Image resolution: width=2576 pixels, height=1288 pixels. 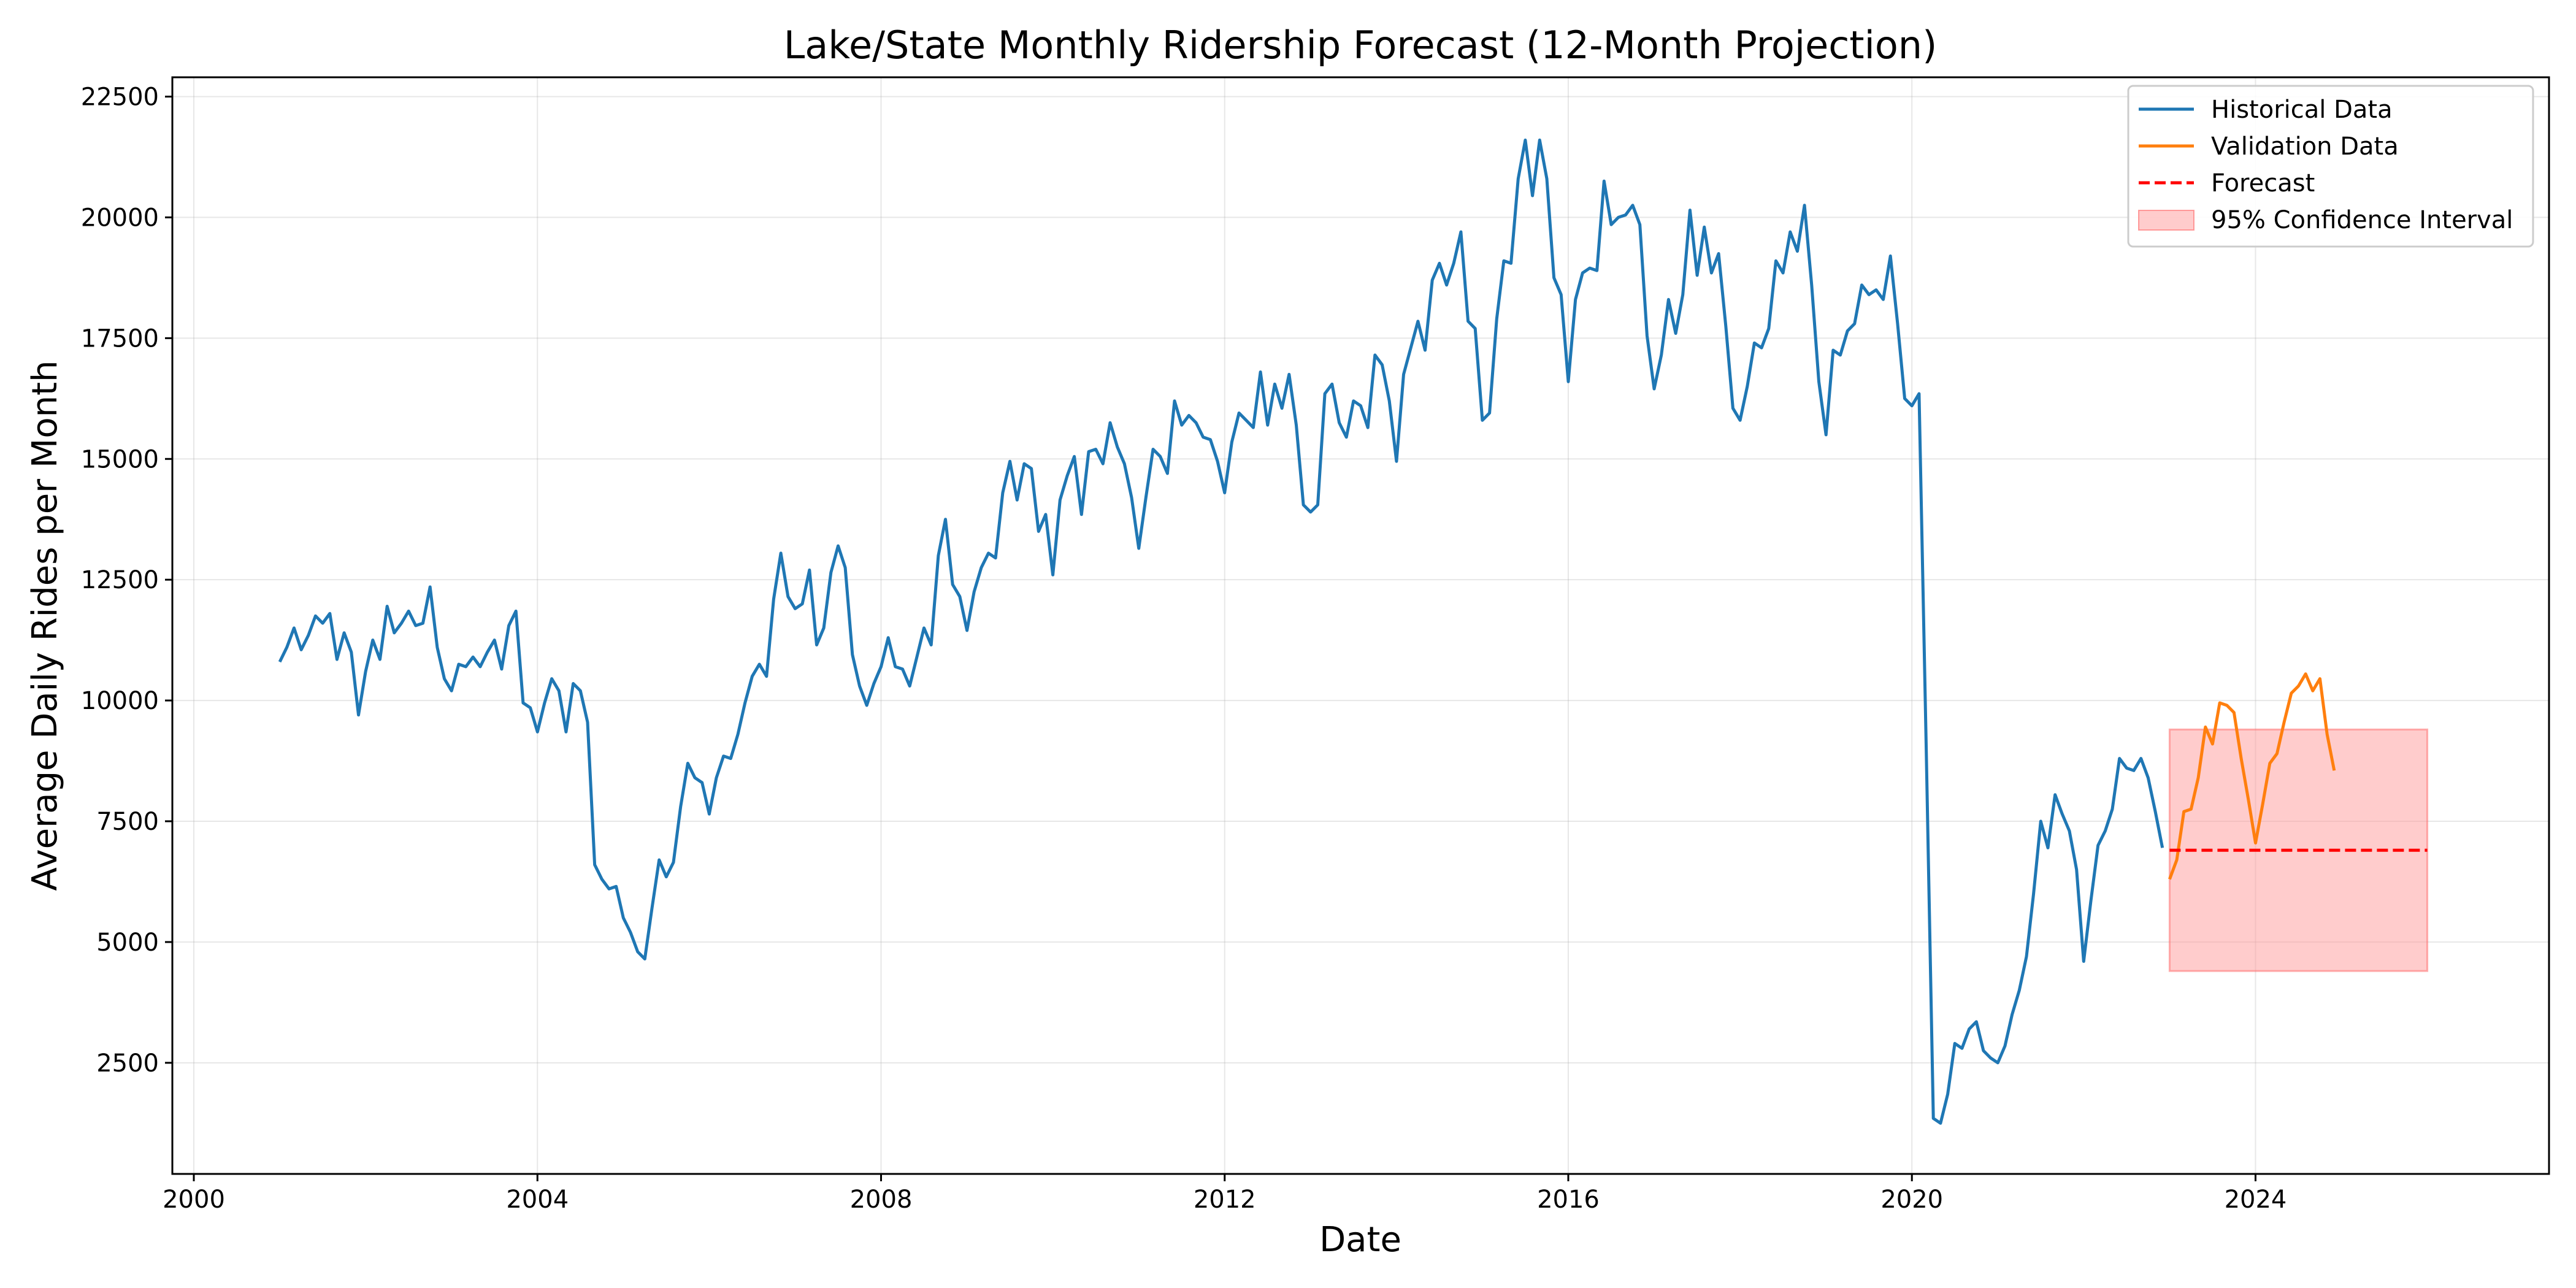 I want to click on y-tick-label: 22500, so click(x=120, y=97).